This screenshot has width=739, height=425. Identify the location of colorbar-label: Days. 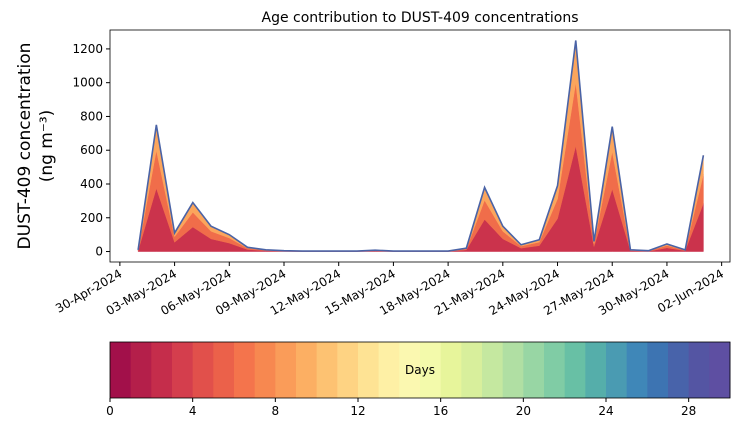
(420, 370).